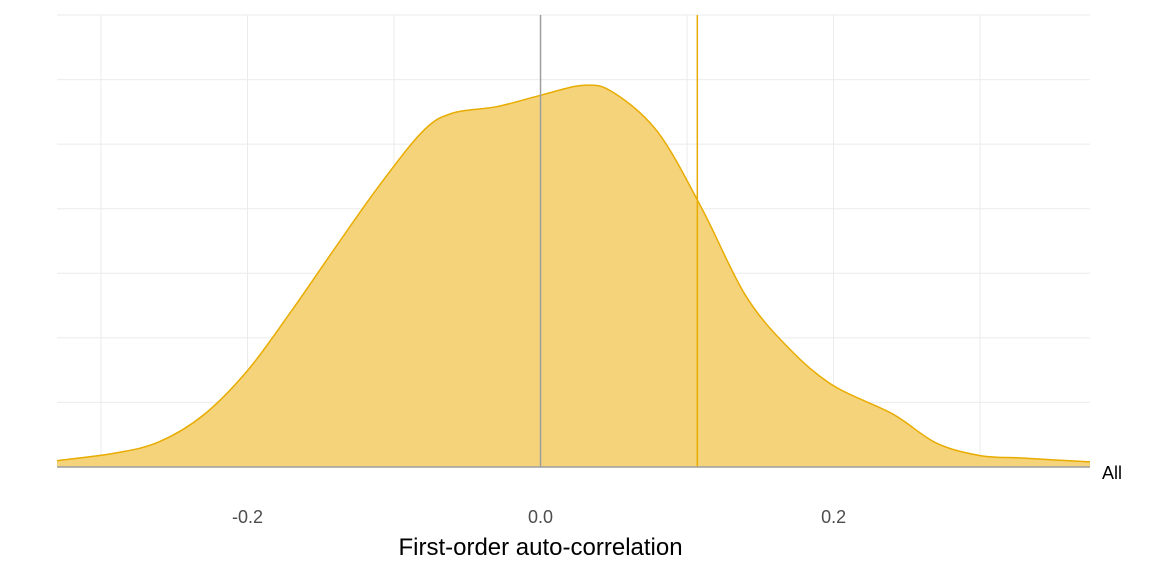 The height and width of the screenshot is (576, 1152). Describe the element at coordinates (619, 241) in the screenshot. I see `reference-lines` at that location.